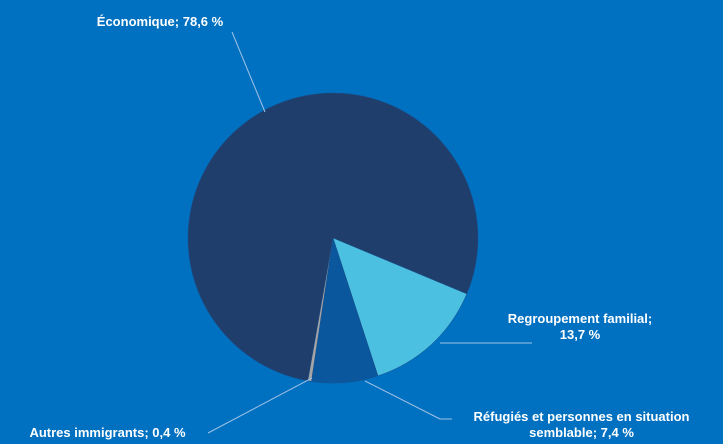 This screenshot has height=444, width=723. I want to click on data-label: Regroupement familial; 13,7 %, so click(580, 326).